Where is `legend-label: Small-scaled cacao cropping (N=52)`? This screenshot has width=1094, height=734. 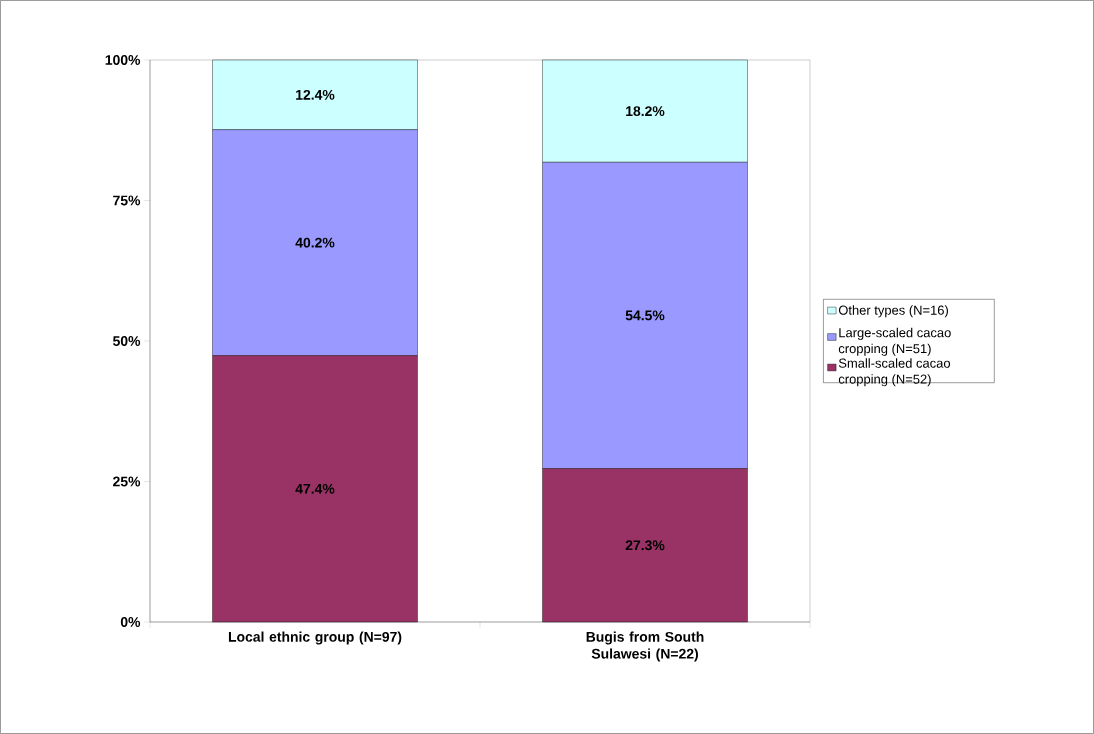
legend-label: Small-scaled cacao cropping (N=52) is located at coordinates (894, 372).